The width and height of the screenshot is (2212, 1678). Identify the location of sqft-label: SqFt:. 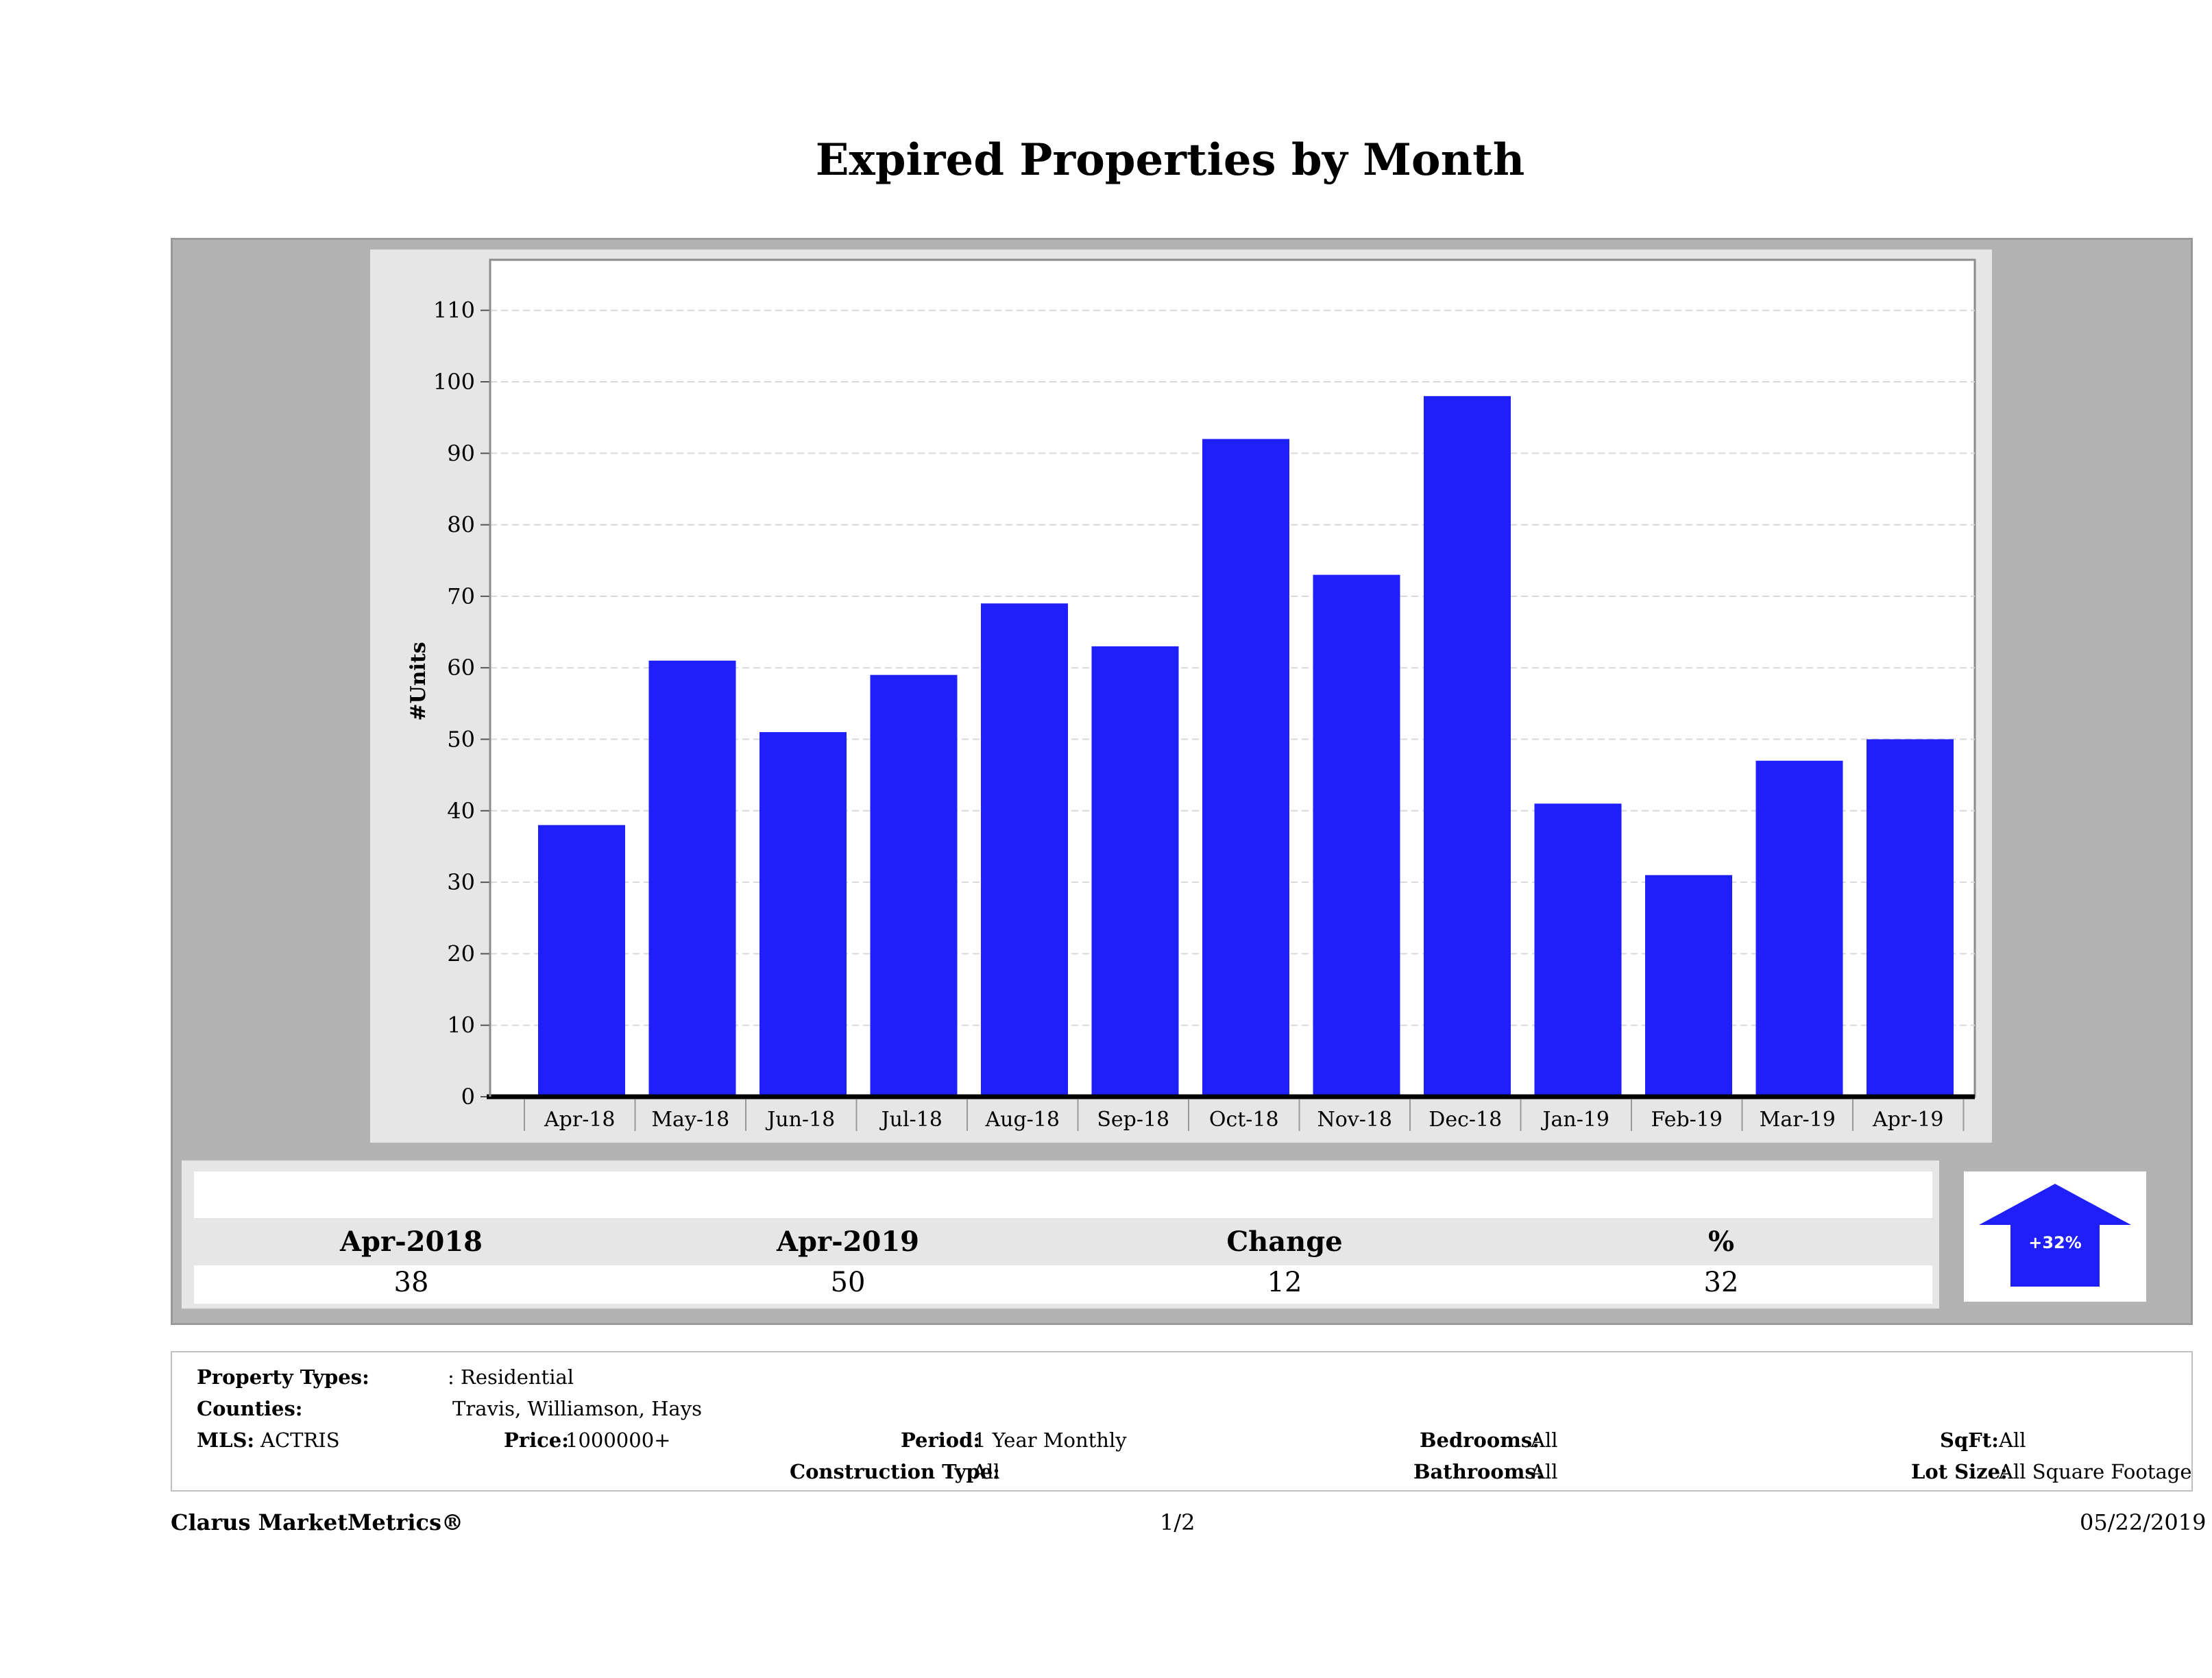
(1969, 1440).